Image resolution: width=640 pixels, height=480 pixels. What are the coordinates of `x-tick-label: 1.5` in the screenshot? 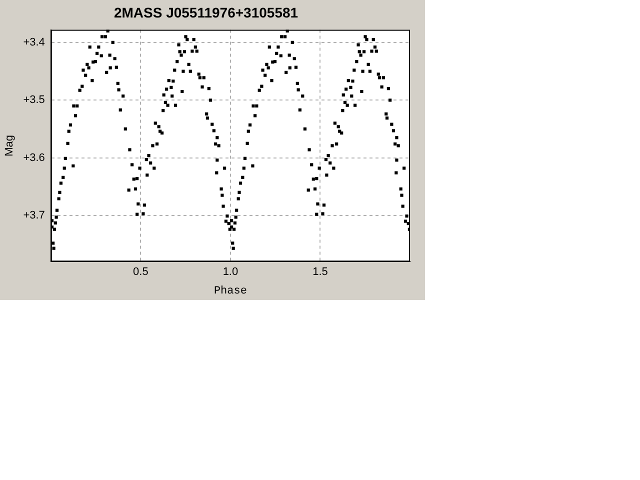 It's located at (320, 272).